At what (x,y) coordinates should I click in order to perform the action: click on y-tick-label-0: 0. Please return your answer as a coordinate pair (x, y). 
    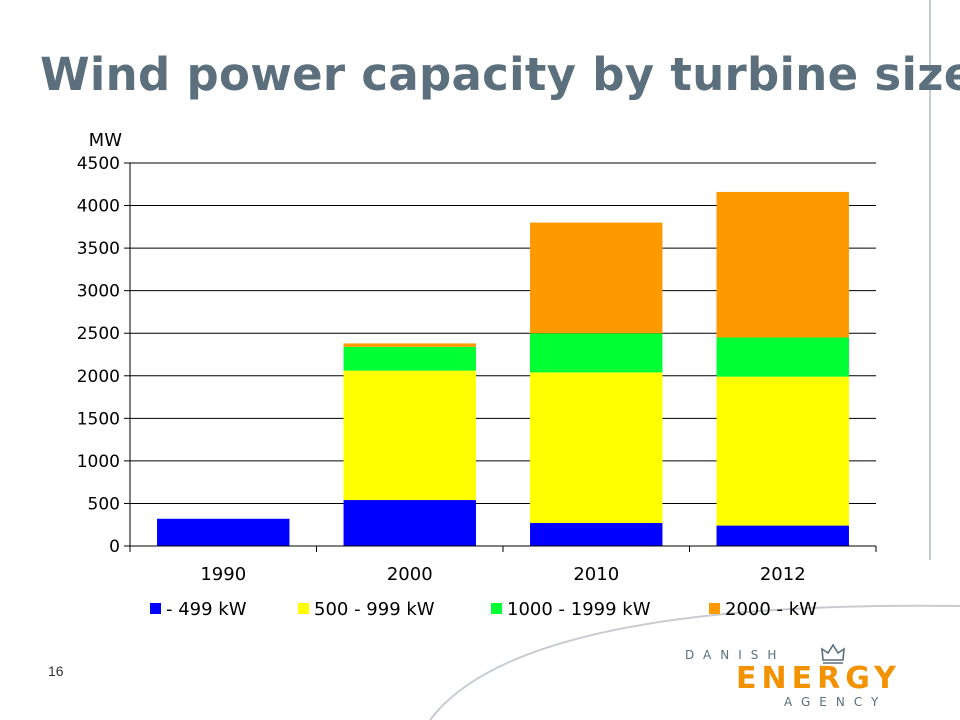
    Looking at the image, I should click on (114, 547).